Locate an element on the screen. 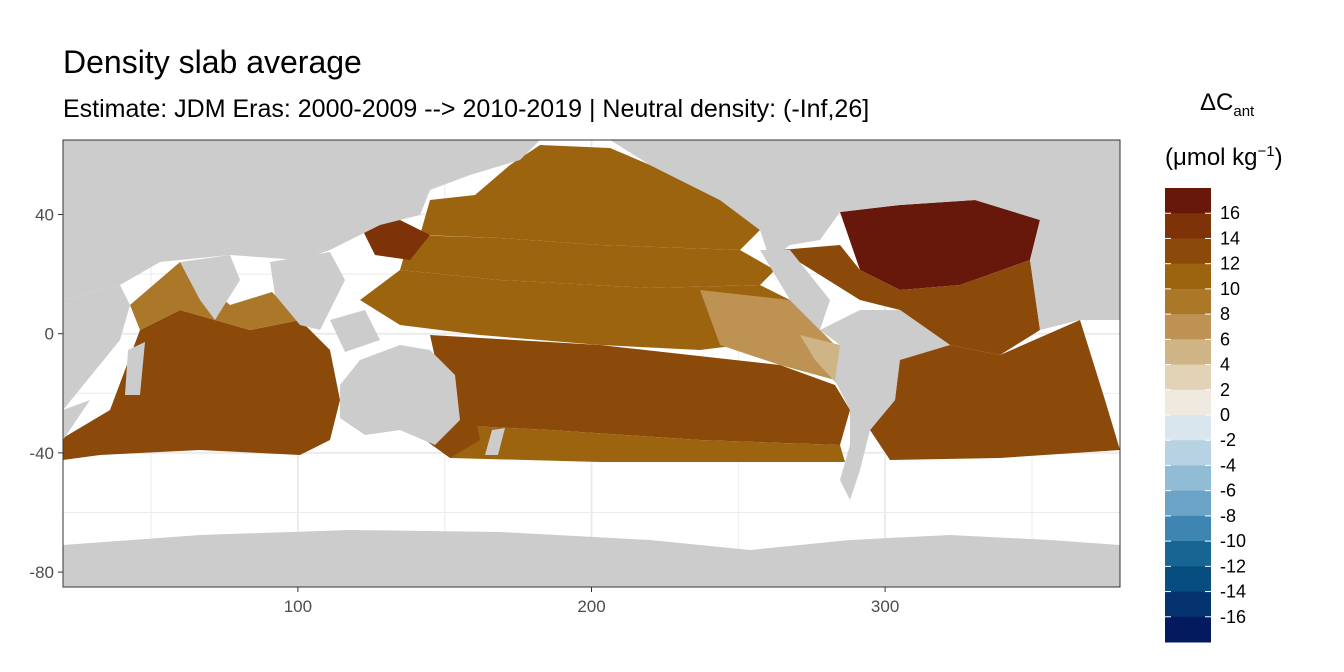 This screenshot has width=1344, height=672. legend-colorbar: 16 14 12 10 8 6 4 2 0 -2 -4 -6 -8 -10 -12 -14 -16 is located at coordinates (1205, 415).